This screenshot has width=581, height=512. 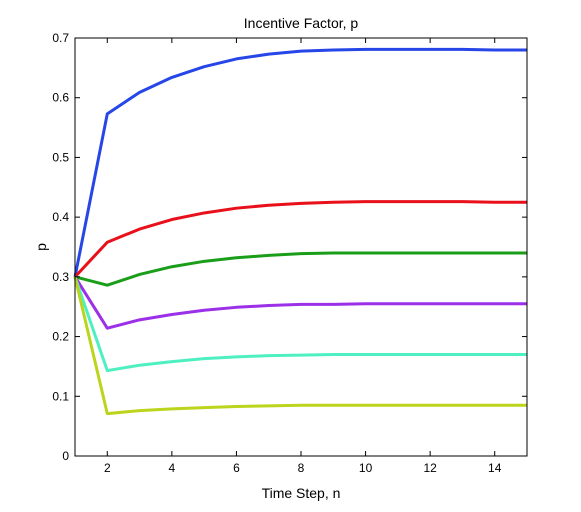 I want to click on x-tick-label: 4, so click(x=172, y=468).